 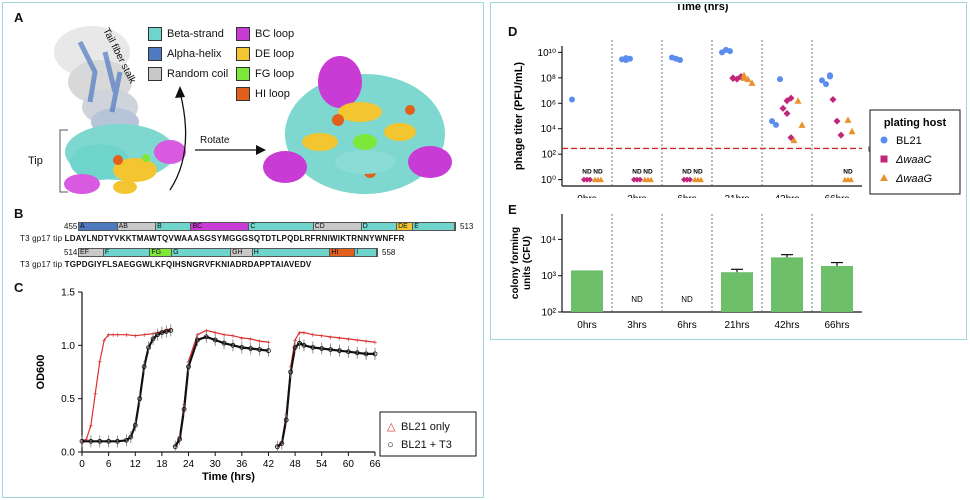 I want to click on c-xtick-label: 6, so click(x=109, y=464).